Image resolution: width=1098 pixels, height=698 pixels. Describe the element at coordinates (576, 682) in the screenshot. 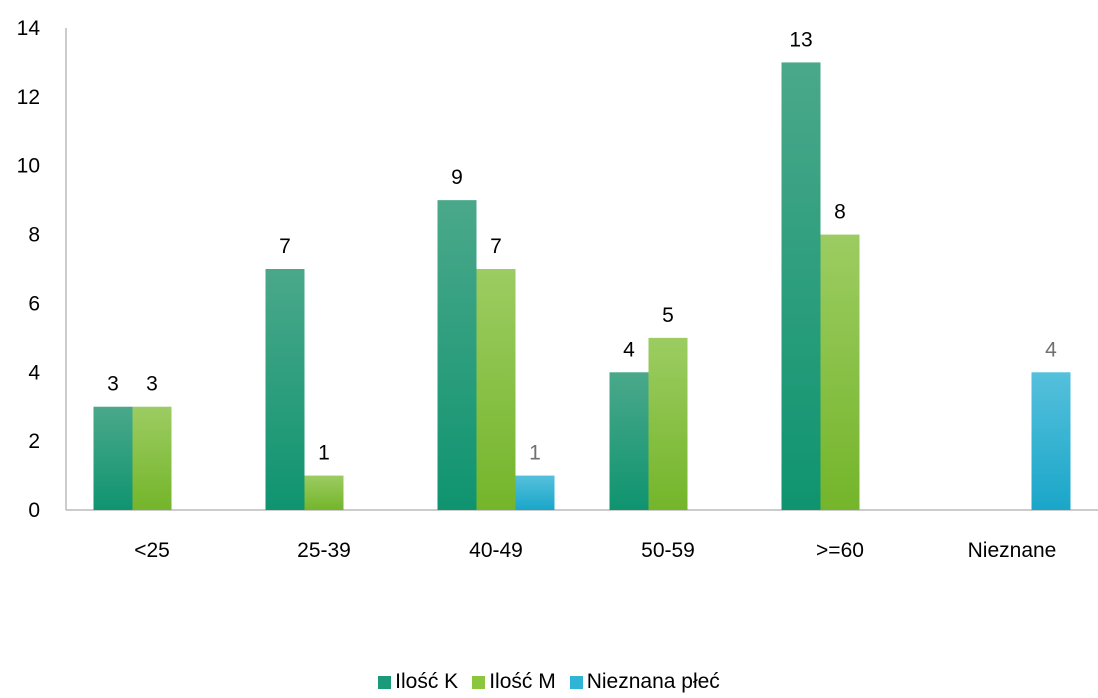

I see `legend-swatch-unknown` at that location.